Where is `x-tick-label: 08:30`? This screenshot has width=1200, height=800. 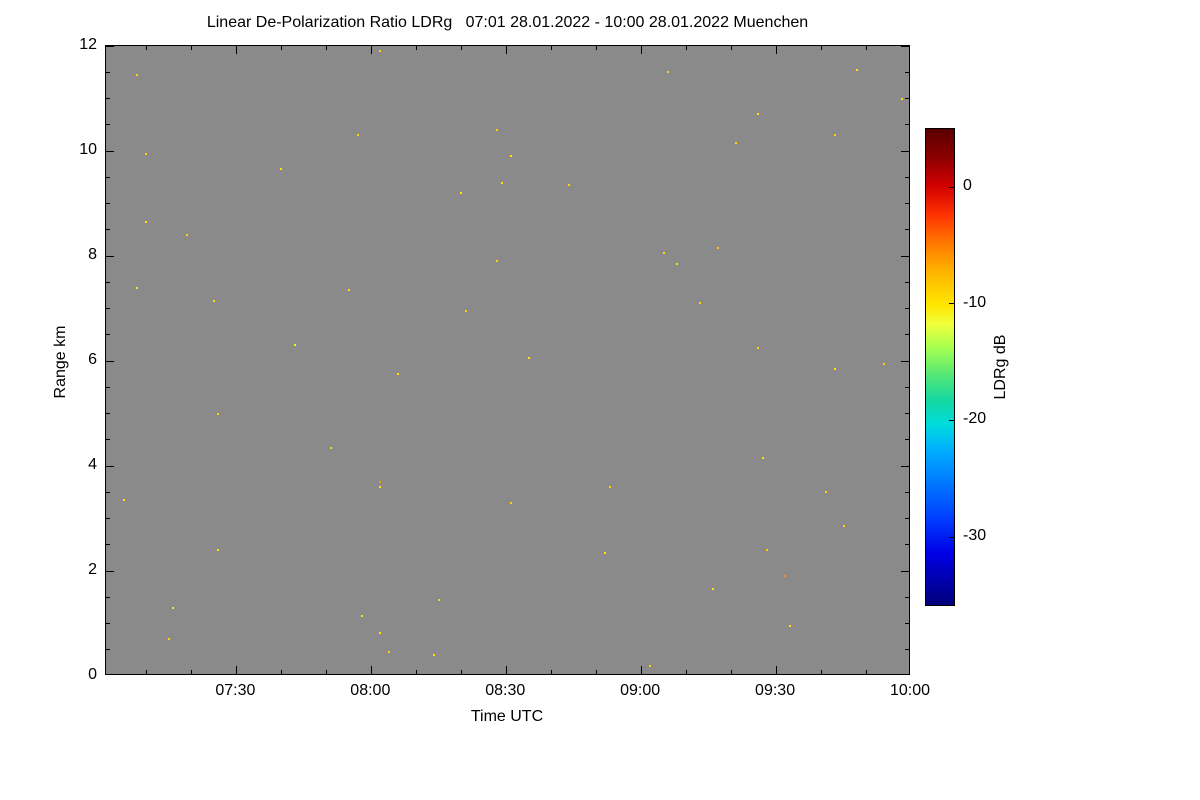
x-tick-label: 08:30 is located at coordinates (505, 690).